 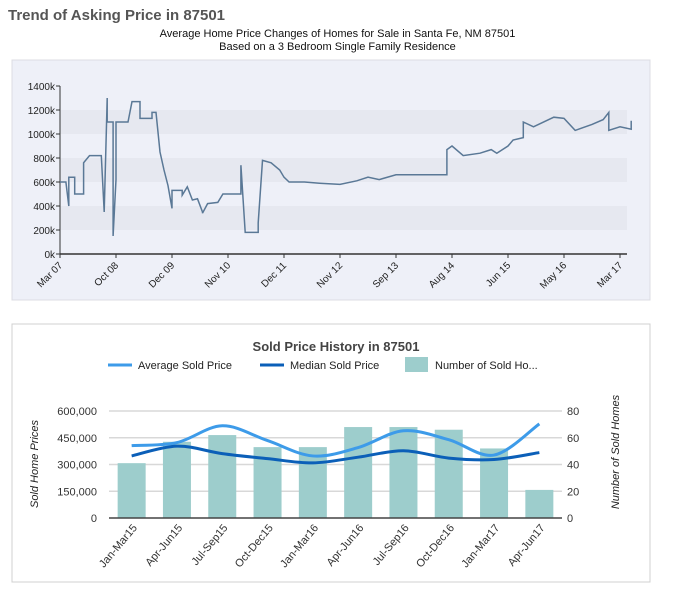 What do you see at coordinates (35, 463) in the screenshot?
I see `left-axis-title: Sold Home Prices` at bounding box center [35, 463].